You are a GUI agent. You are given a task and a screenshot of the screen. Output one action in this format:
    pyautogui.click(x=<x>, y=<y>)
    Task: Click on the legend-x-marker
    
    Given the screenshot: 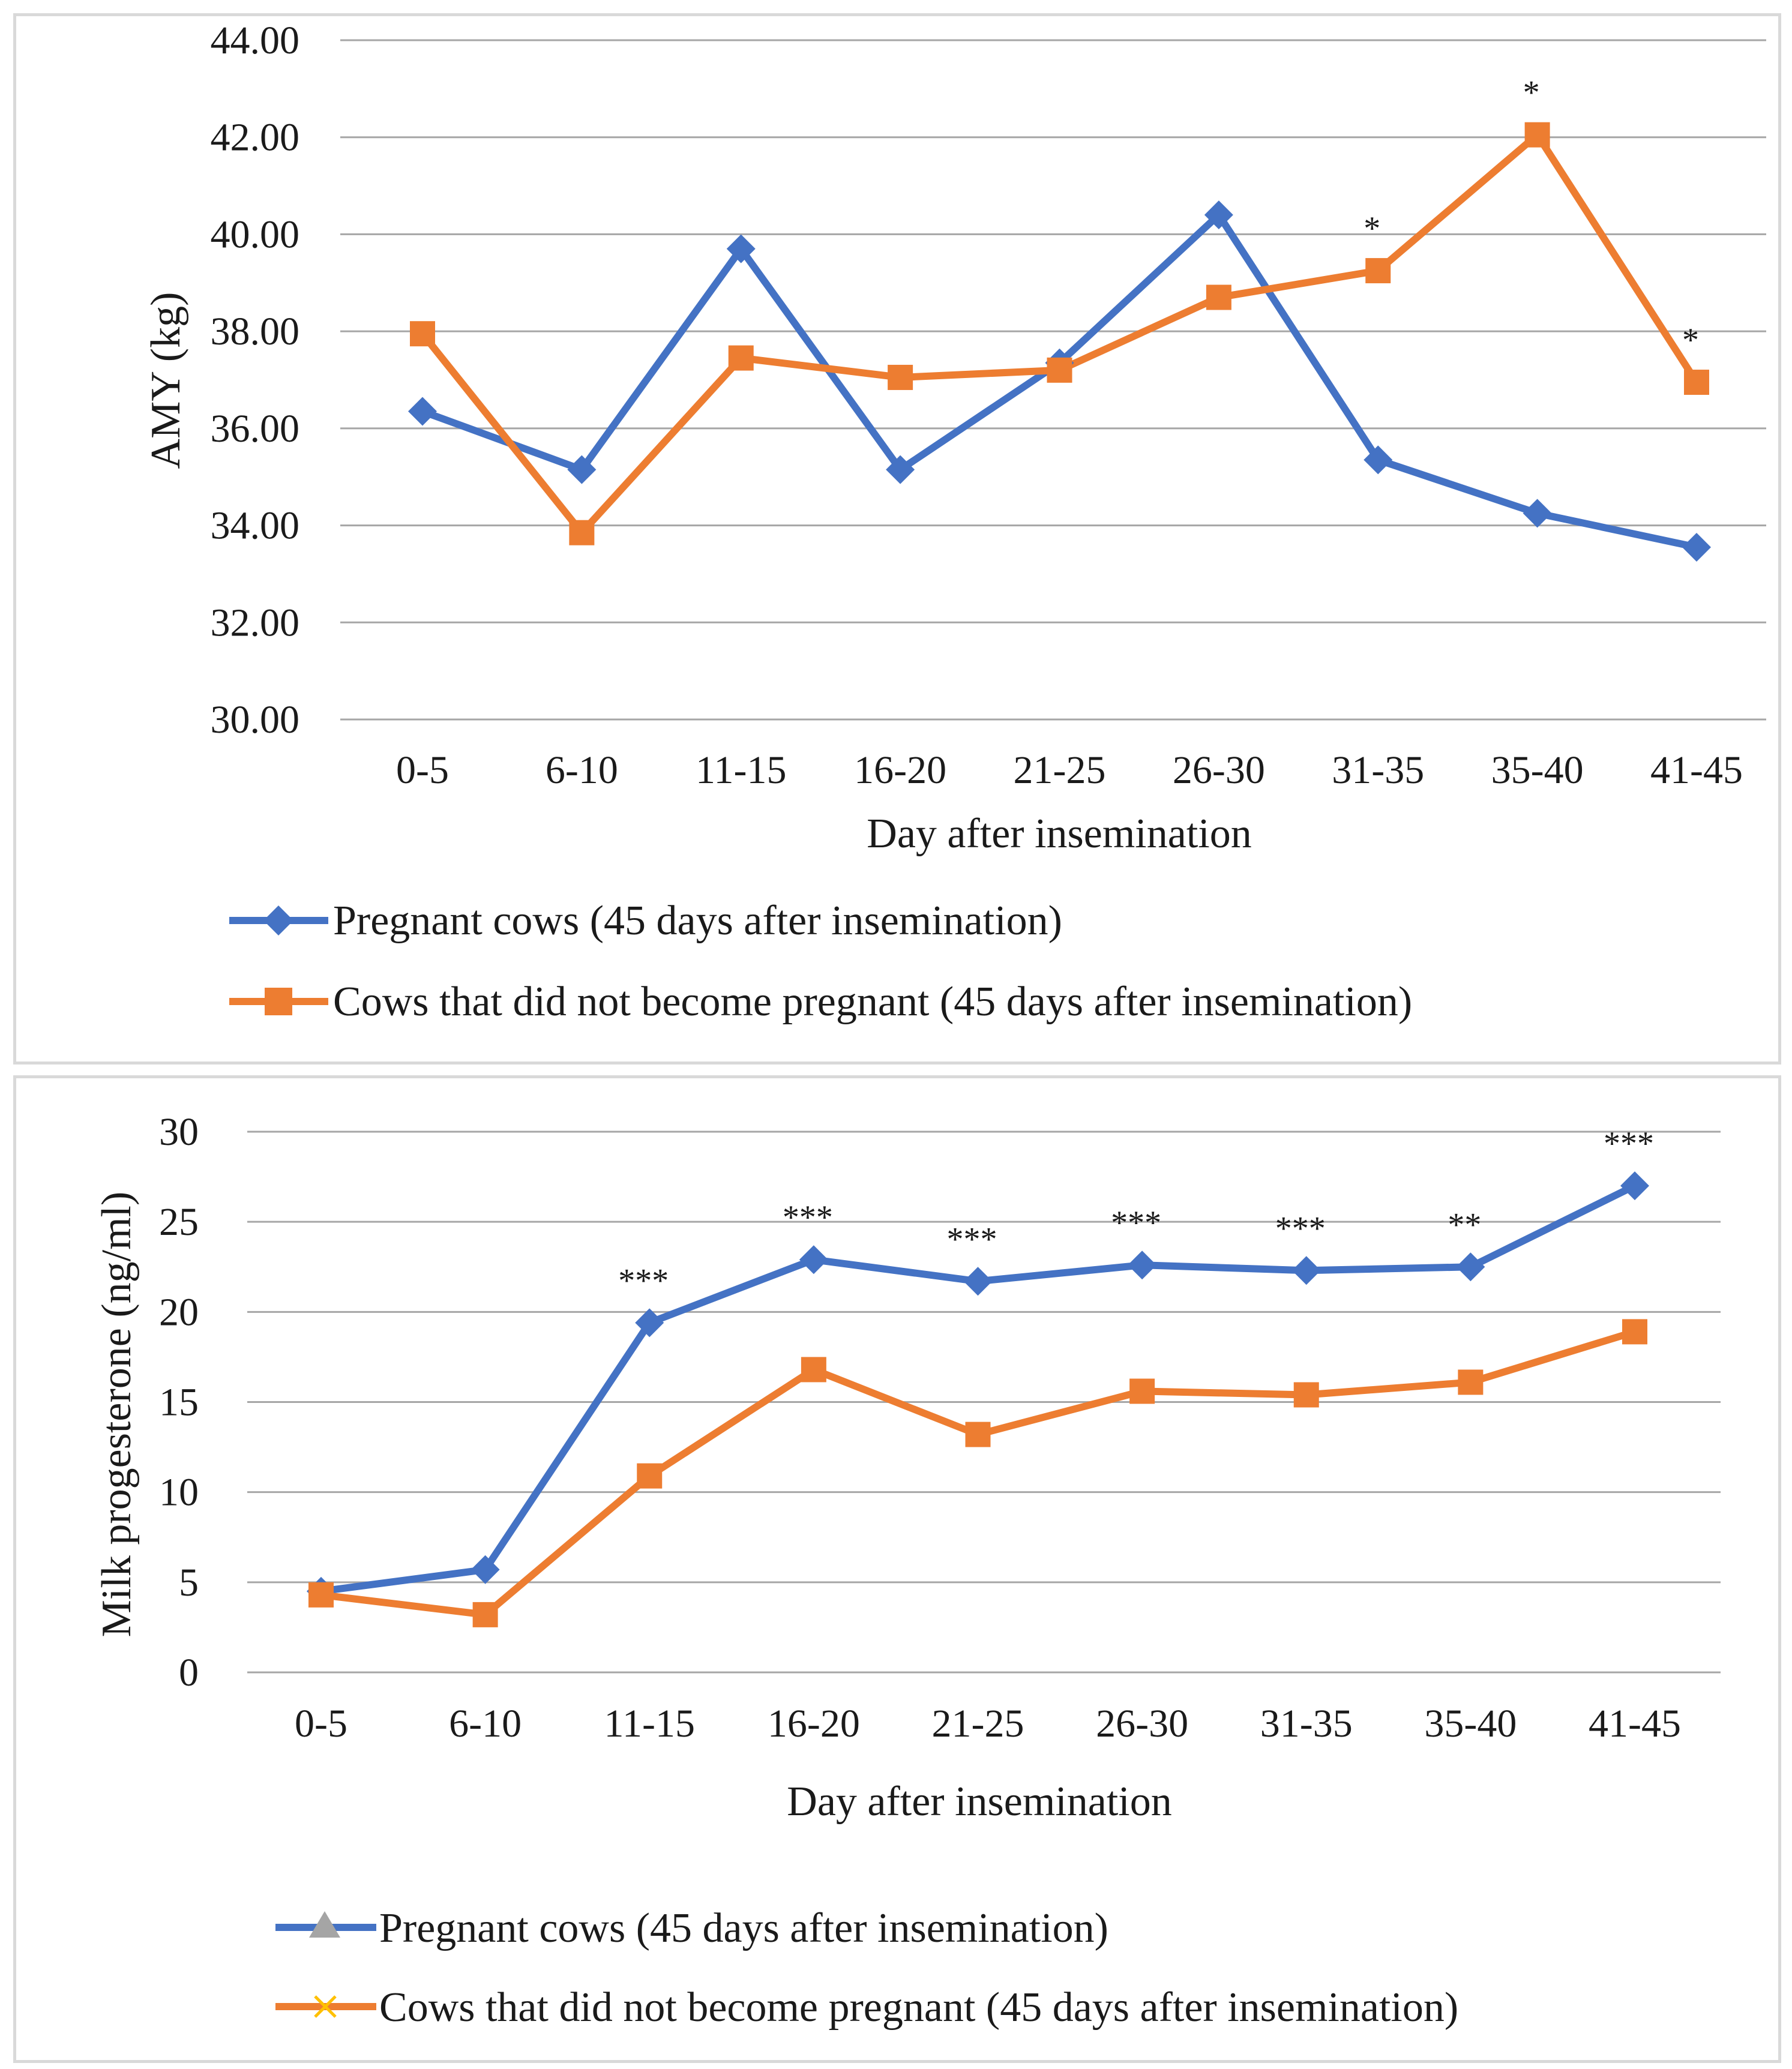 What is the action you would take?
    pyautogui.click(x=325, y=2006)
    